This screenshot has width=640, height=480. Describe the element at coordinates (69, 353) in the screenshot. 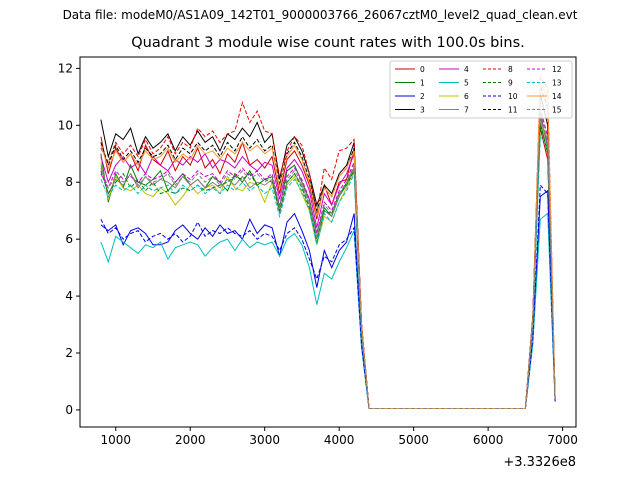

I see `y-tick-label: 2` at that location.